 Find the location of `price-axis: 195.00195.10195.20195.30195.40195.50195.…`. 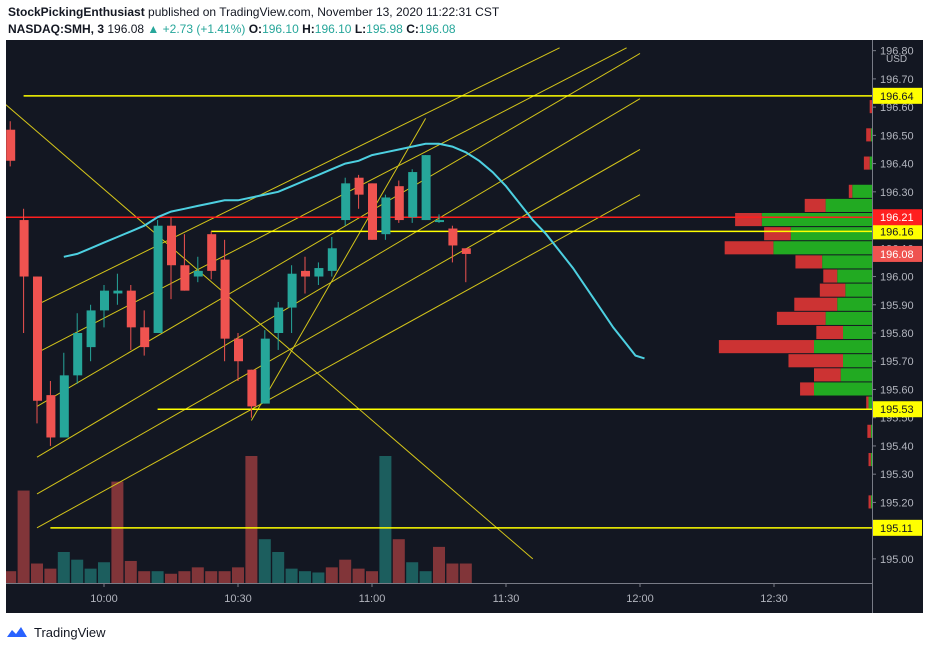

price-axis: 195.00195.10195.20195.30195.40195.50195.… is located at coordinates (893, 306).